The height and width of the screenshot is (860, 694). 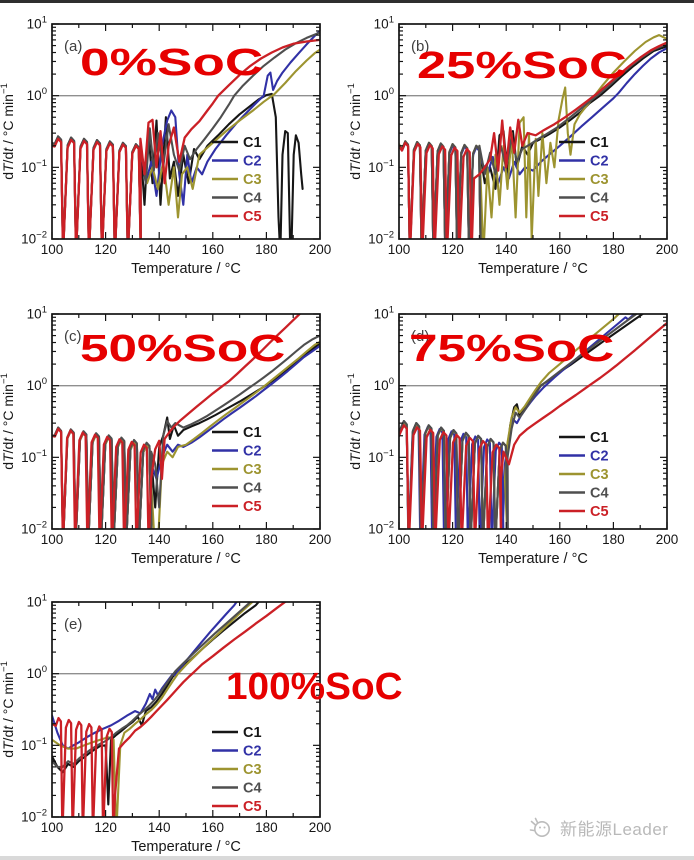 I want to click on top-edge-bar, so click(x=347, y=1).